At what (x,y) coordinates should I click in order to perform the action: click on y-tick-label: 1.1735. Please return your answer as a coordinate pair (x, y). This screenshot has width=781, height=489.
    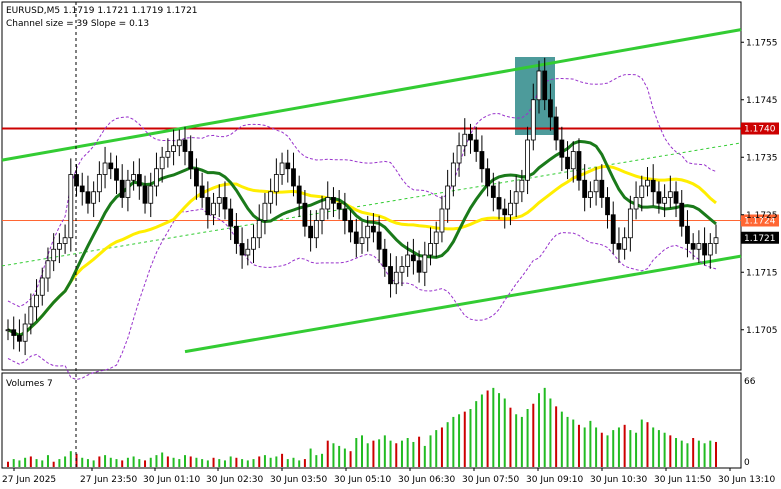
    Looking at the image, I should click on (762, 158).